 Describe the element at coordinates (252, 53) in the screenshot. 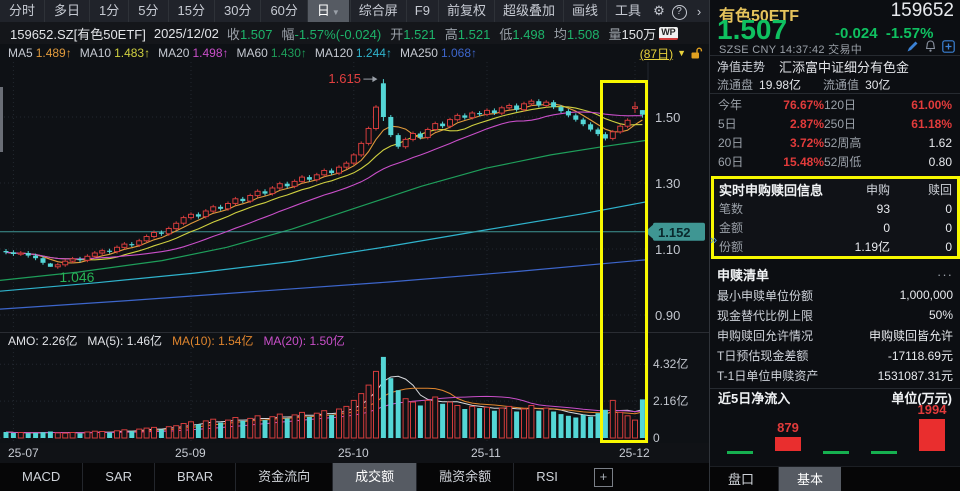

I see `ma-label: MA60` at that location.